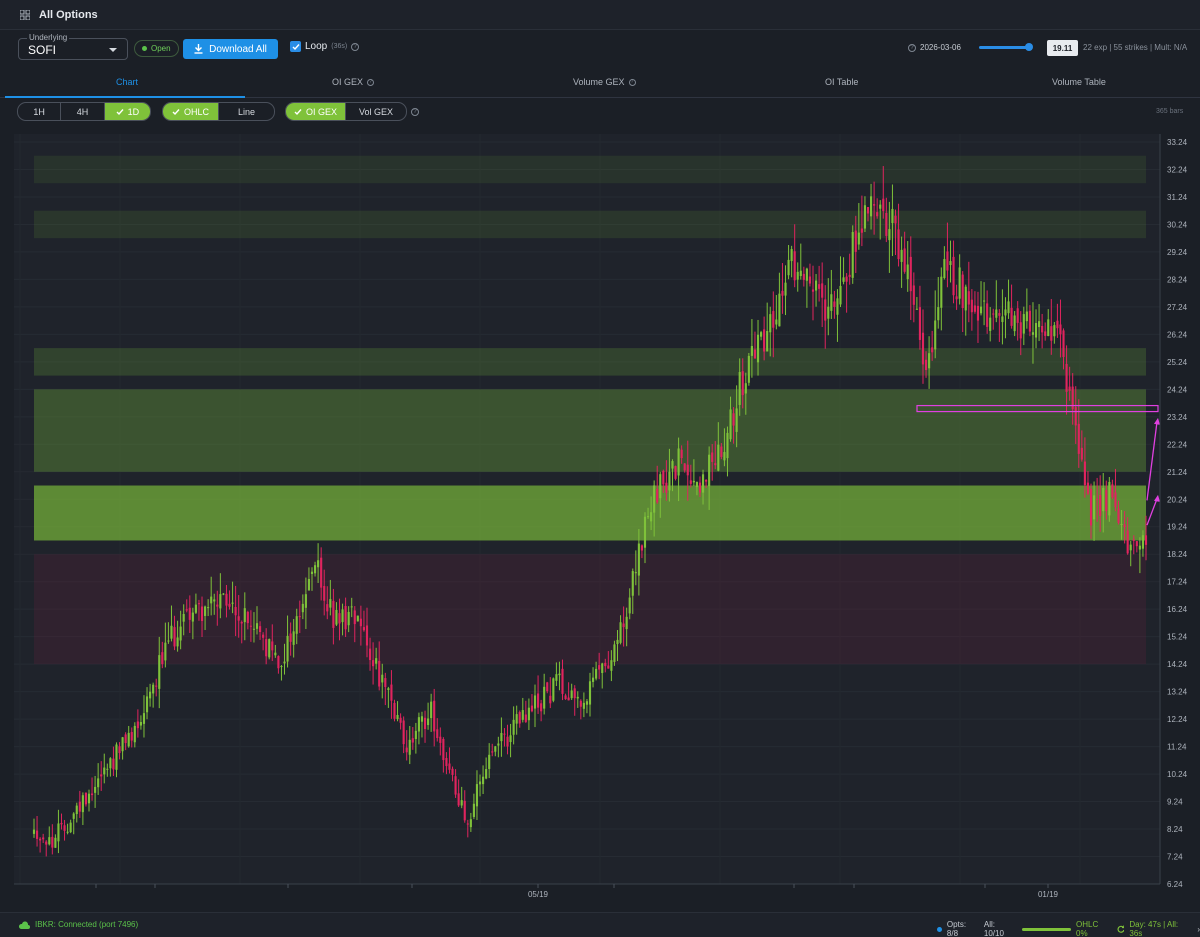 This screenshot has width=1200, height=937. I want to click on timeframe-1d: 1D, so click(127, 111).